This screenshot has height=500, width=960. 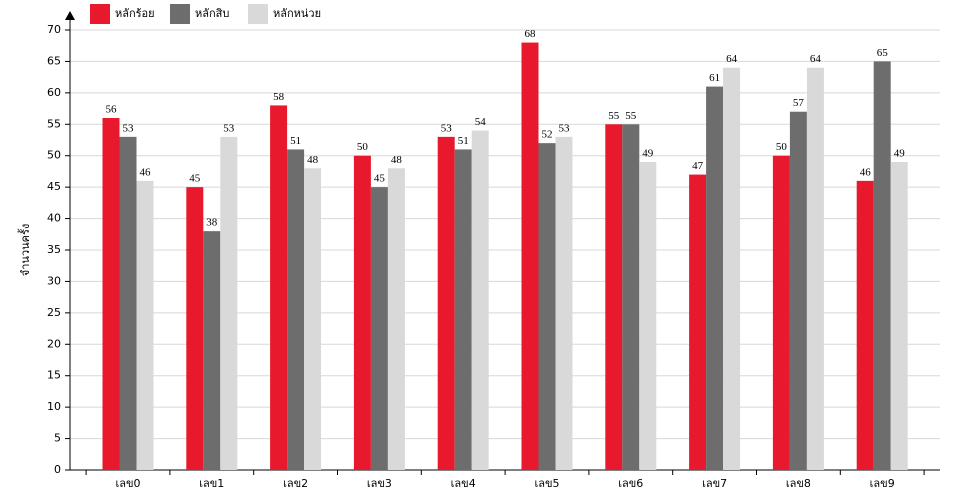 I want to click on y-tick-label: 60, so click(x=54, y=92).